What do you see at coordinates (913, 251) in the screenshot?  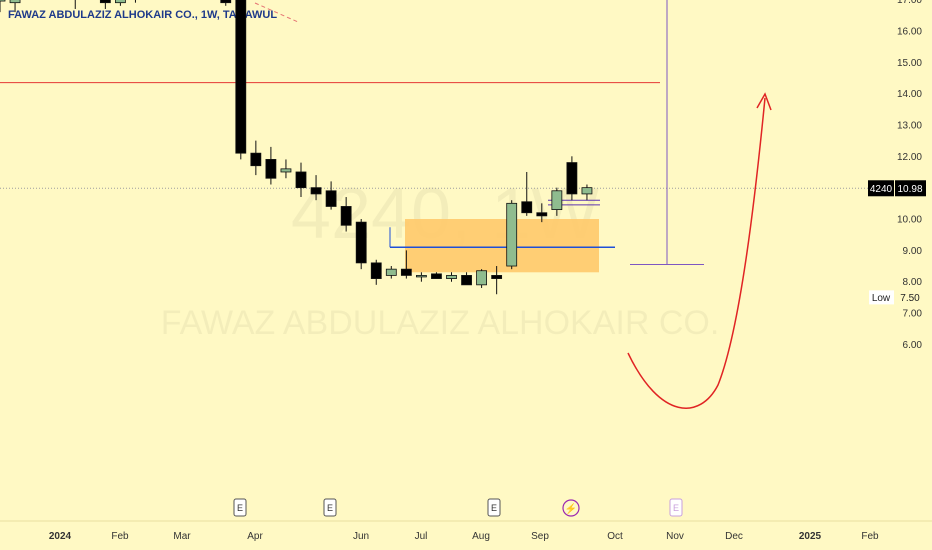 I see `y-tick-label: 9.00` at bounding box center [913, 251].